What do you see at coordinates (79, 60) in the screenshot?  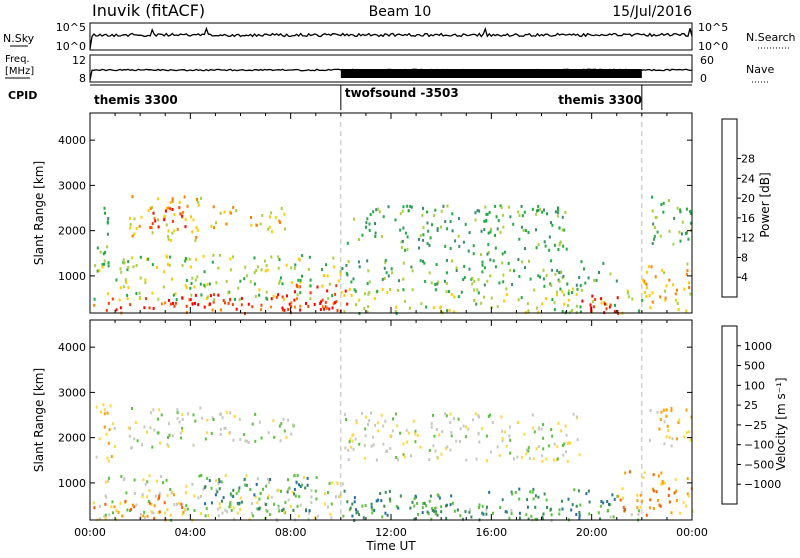 I see `freq-tick-top: 12` at bounding box center [79, 60].